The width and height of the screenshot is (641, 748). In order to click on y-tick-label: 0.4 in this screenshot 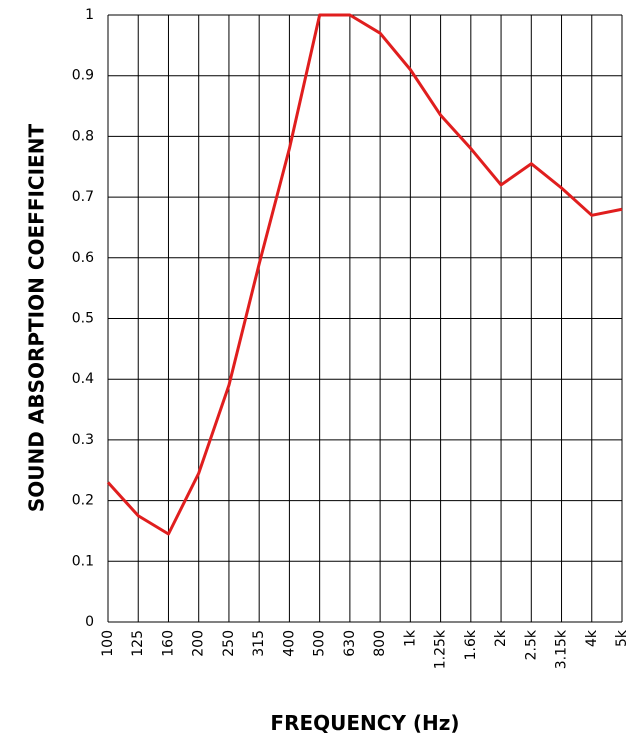, I will do `click(83, 379)`.